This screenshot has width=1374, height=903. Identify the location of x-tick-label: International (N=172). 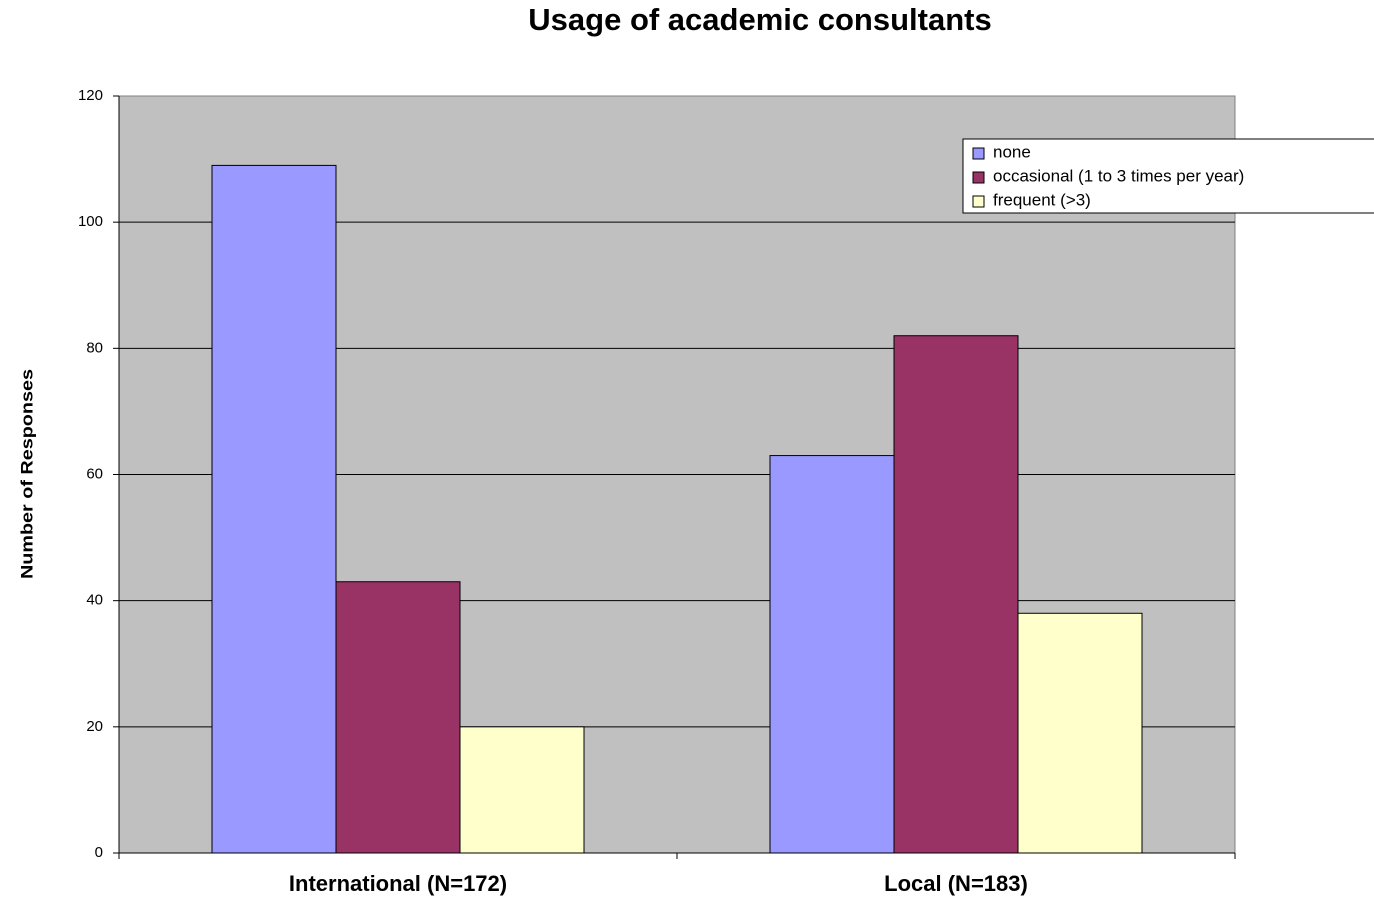
(398, 883).